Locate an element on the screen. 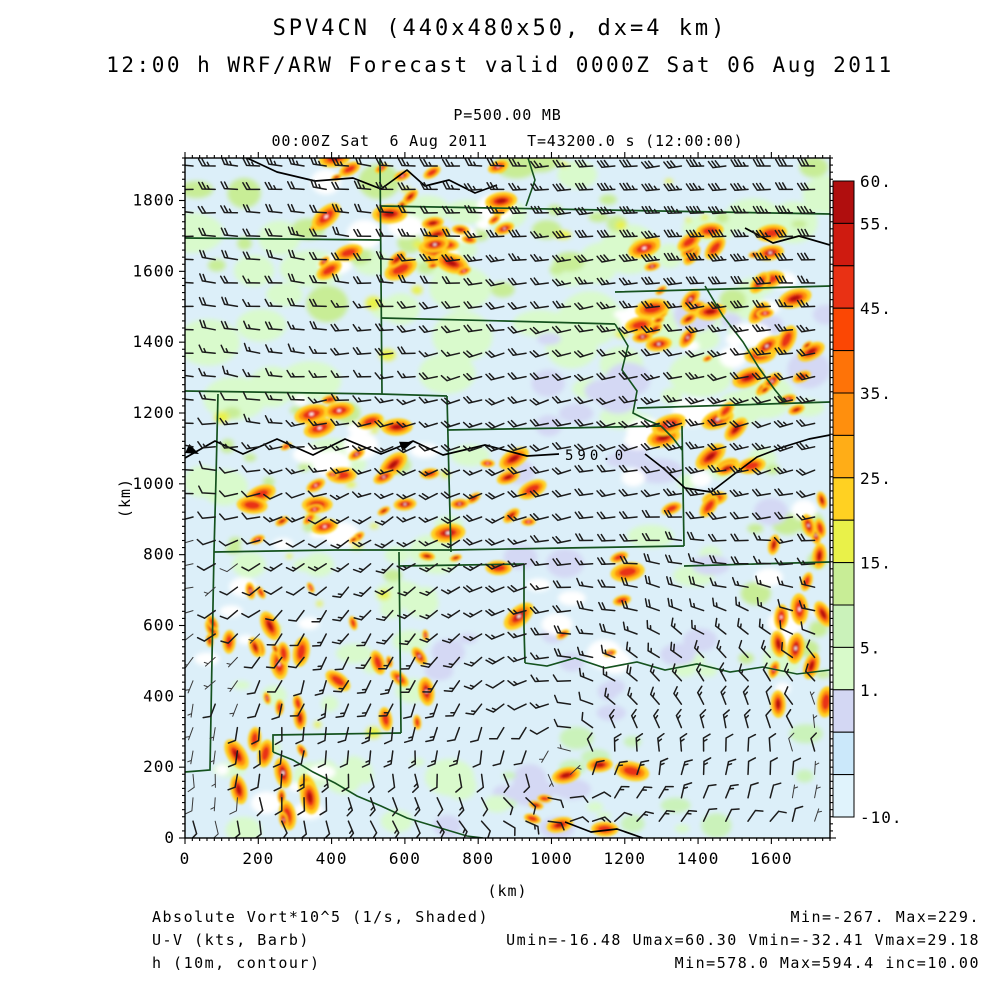 The width and height of the screenshot is (1000, 1000). legend-contour-field: h (10m, contour) is located at coordinates (236, 963).